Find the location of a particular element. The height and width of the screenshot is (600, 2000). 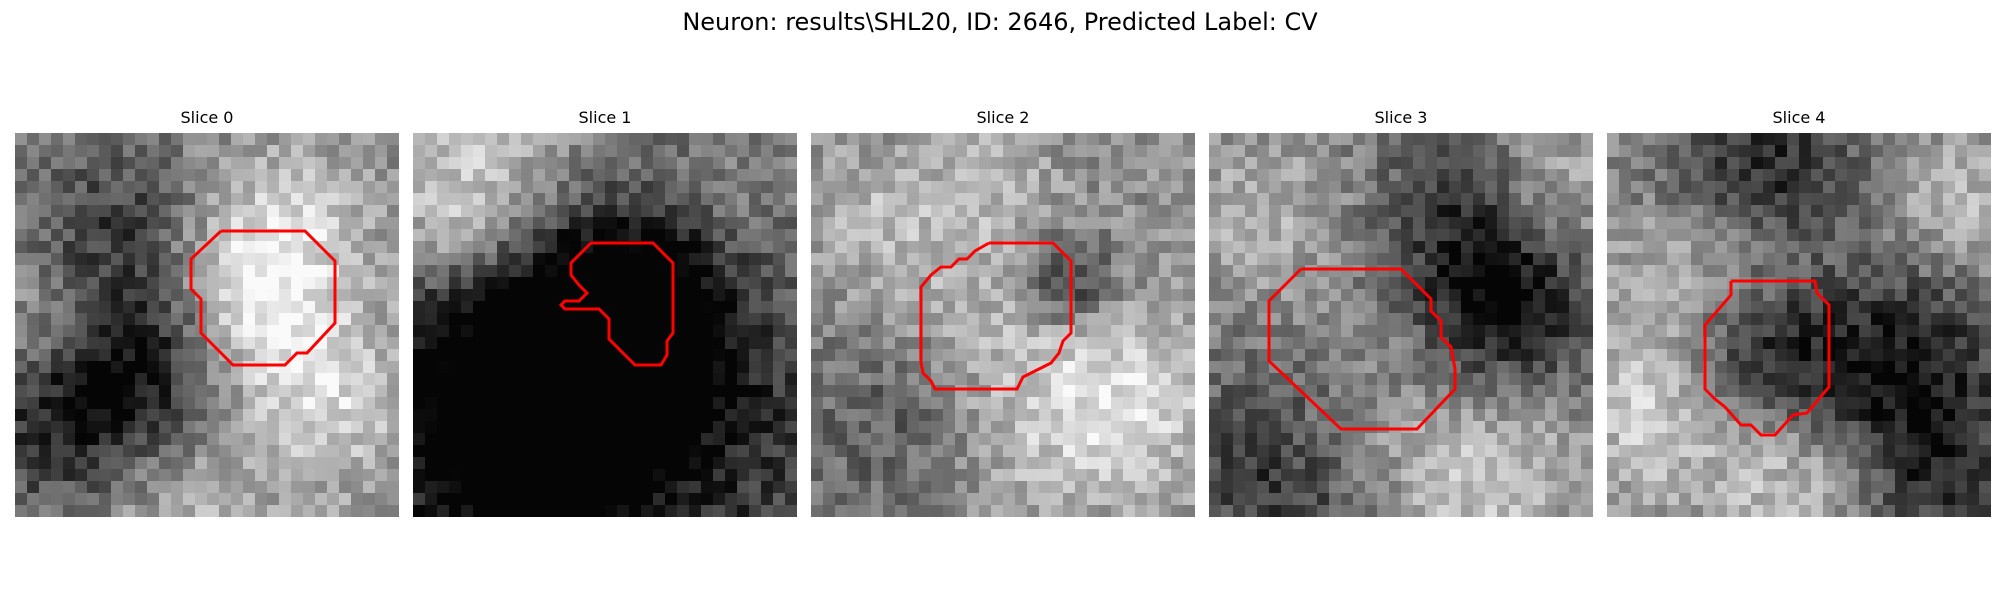

slice-title: Slice 0 is located at coordinates (207, 118).